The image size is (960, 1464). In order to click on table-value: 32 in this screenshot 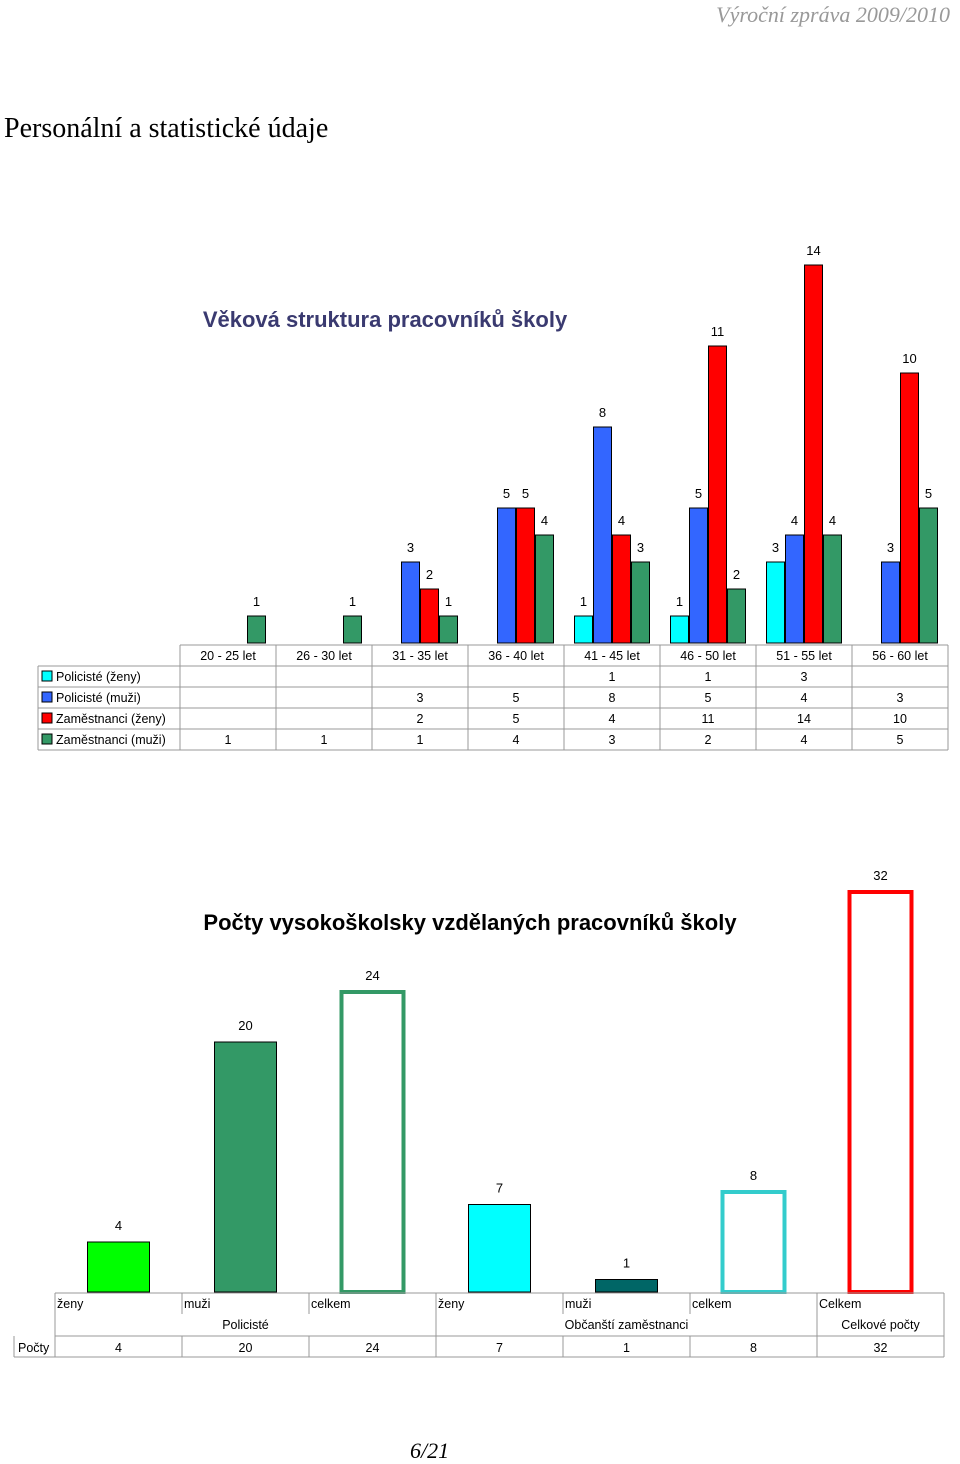, I will do `click(881, 1348)`.